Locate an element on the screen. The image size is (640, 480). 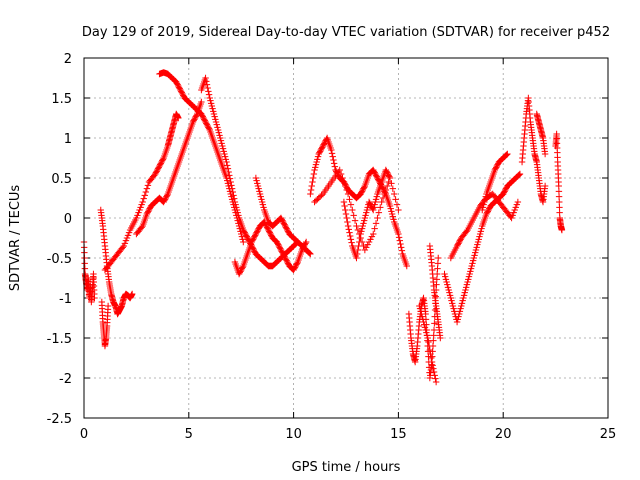
x-tick-label: 25 is located at coordinates (608, 434).